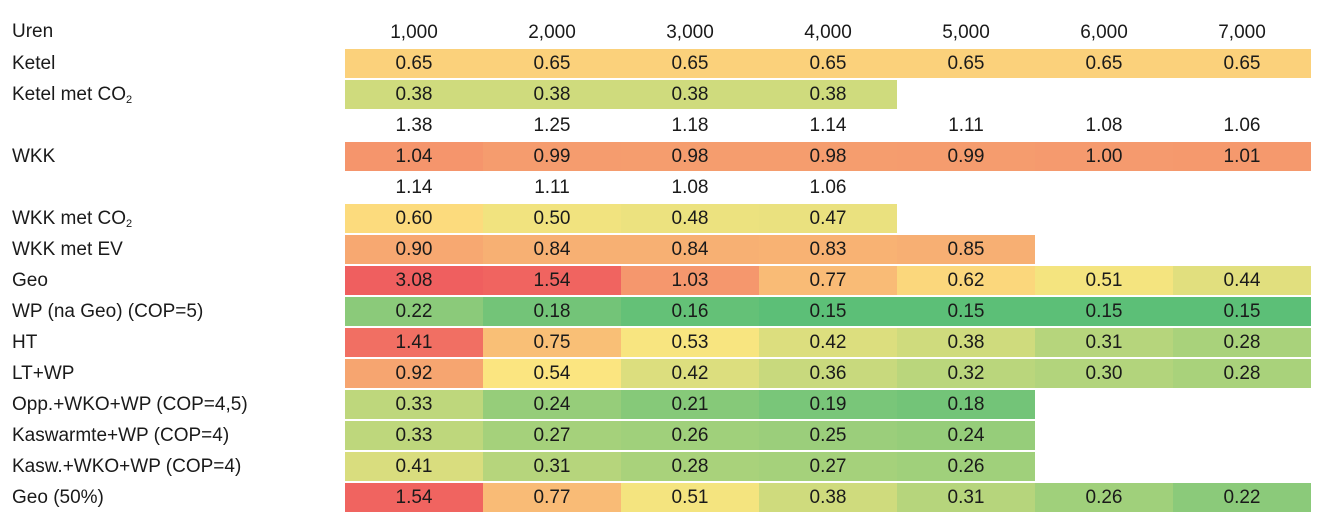  What do you see at coordinates (1104, 156) in the screenshot?
I see `heatmap-cell: 1.00` at bounding box center [1104, 156].